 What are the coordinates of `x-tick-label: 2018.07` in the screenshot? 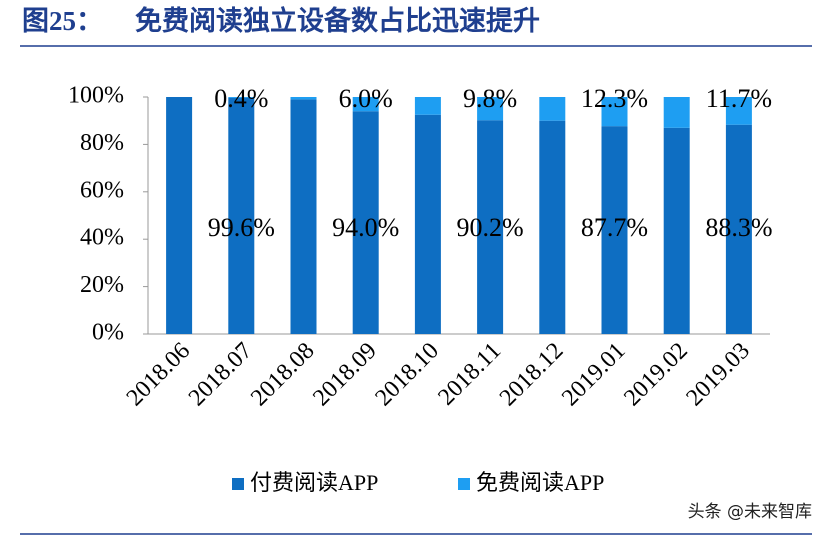 It's located at (221, 375).